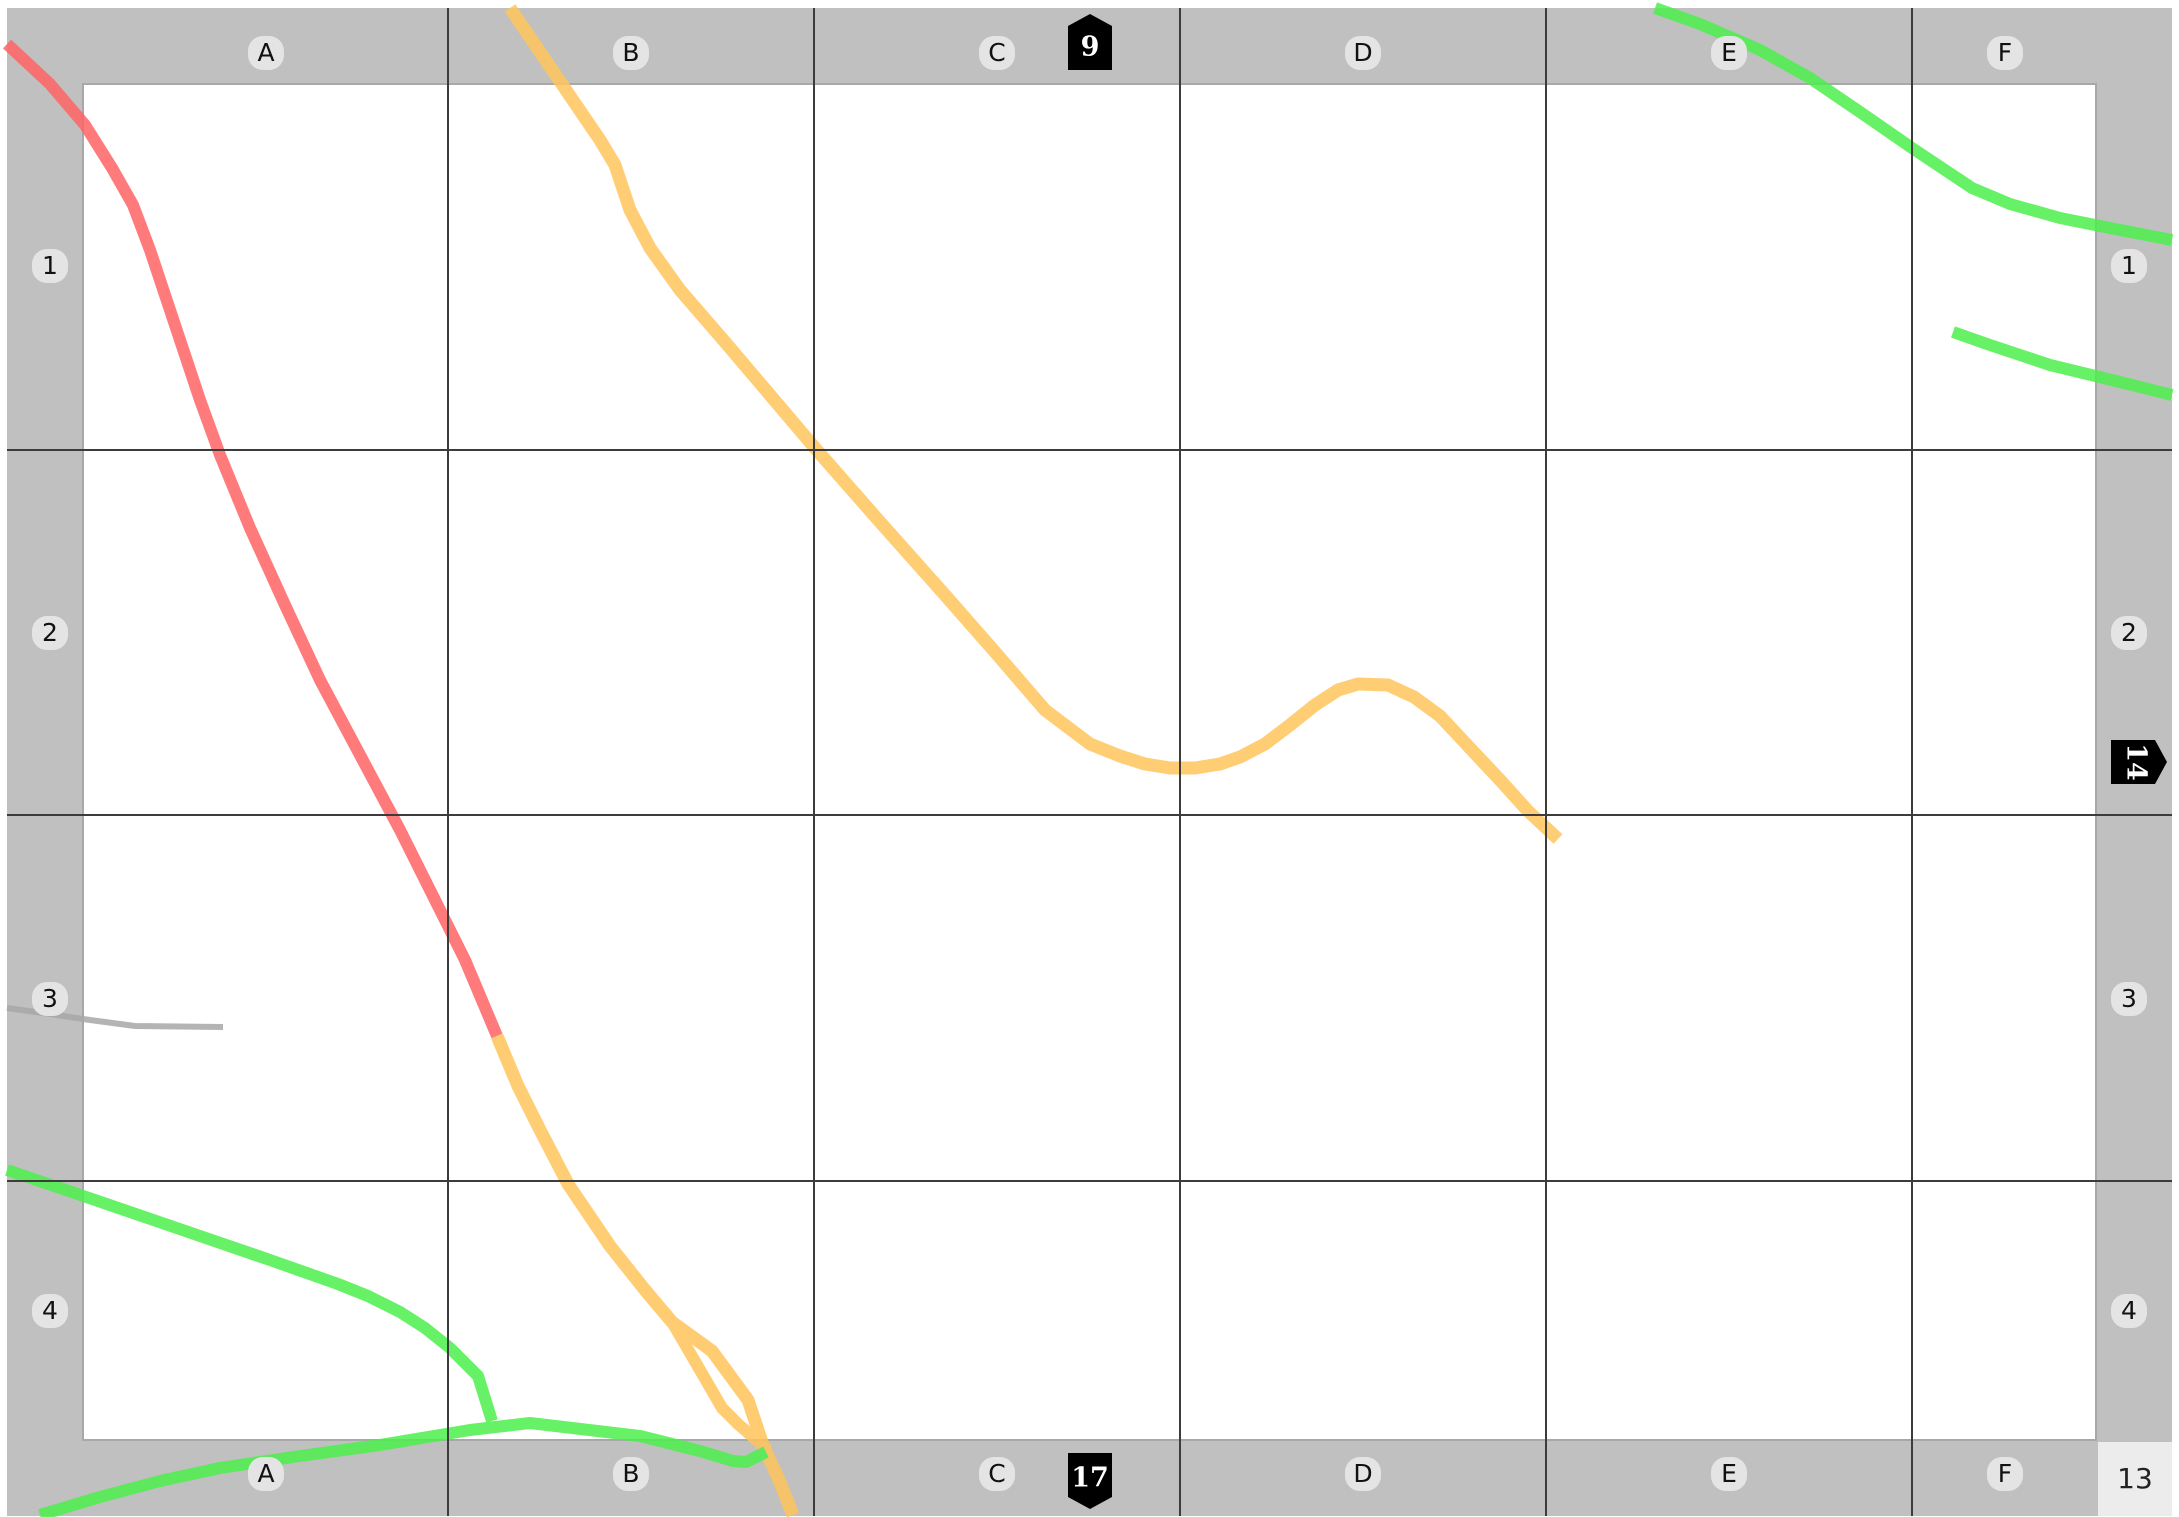 Image resolution: width=2179 pixels, height=1517 pixels. What do you see at coordinates (1090, 1478) in the screenshot?
I see `neighbor-page-south-label: 17` at bounding box center [1090, 1478].